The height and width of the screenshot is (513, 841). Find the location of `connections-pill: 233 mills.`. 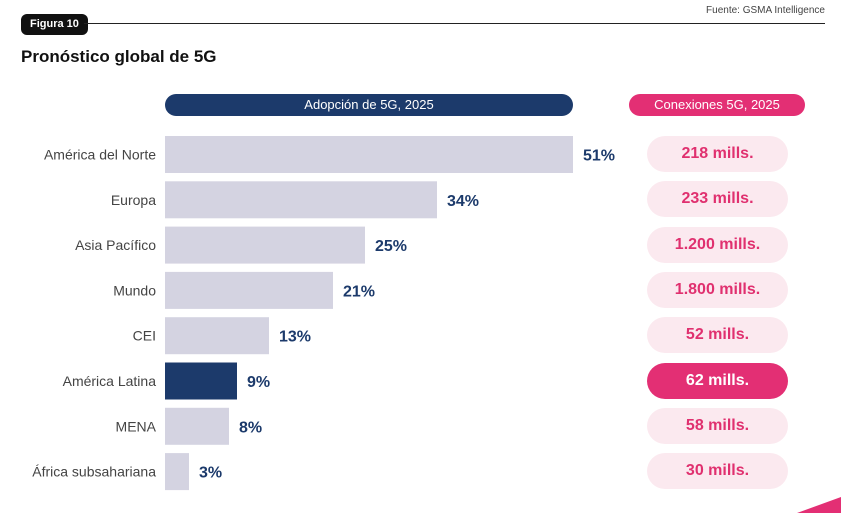

connections-pill: 233 mills. is located at coordinates (717, 199).